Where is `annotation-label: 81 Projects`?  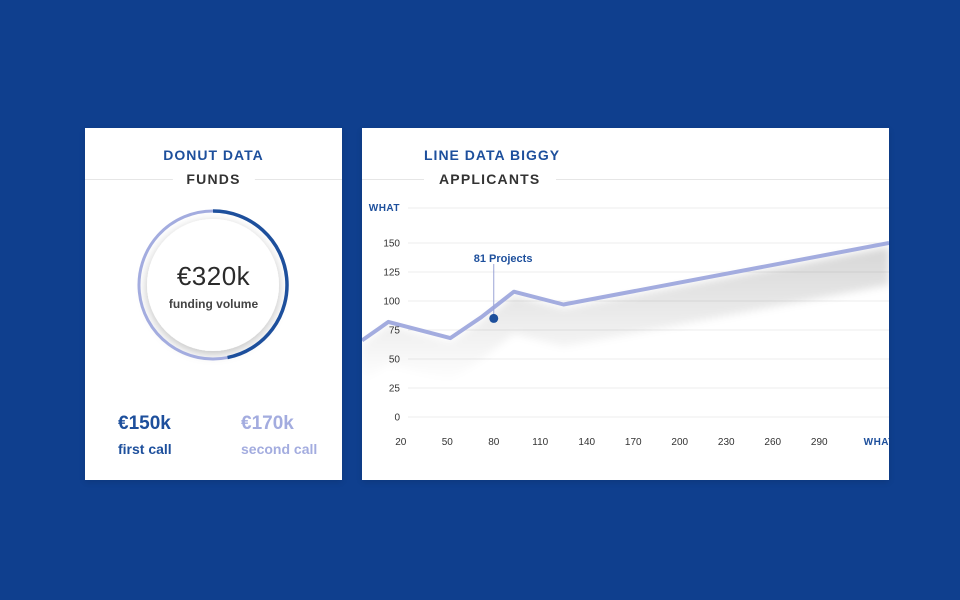
annotation-label: 81 Projects is located at coordinates (503, 259).